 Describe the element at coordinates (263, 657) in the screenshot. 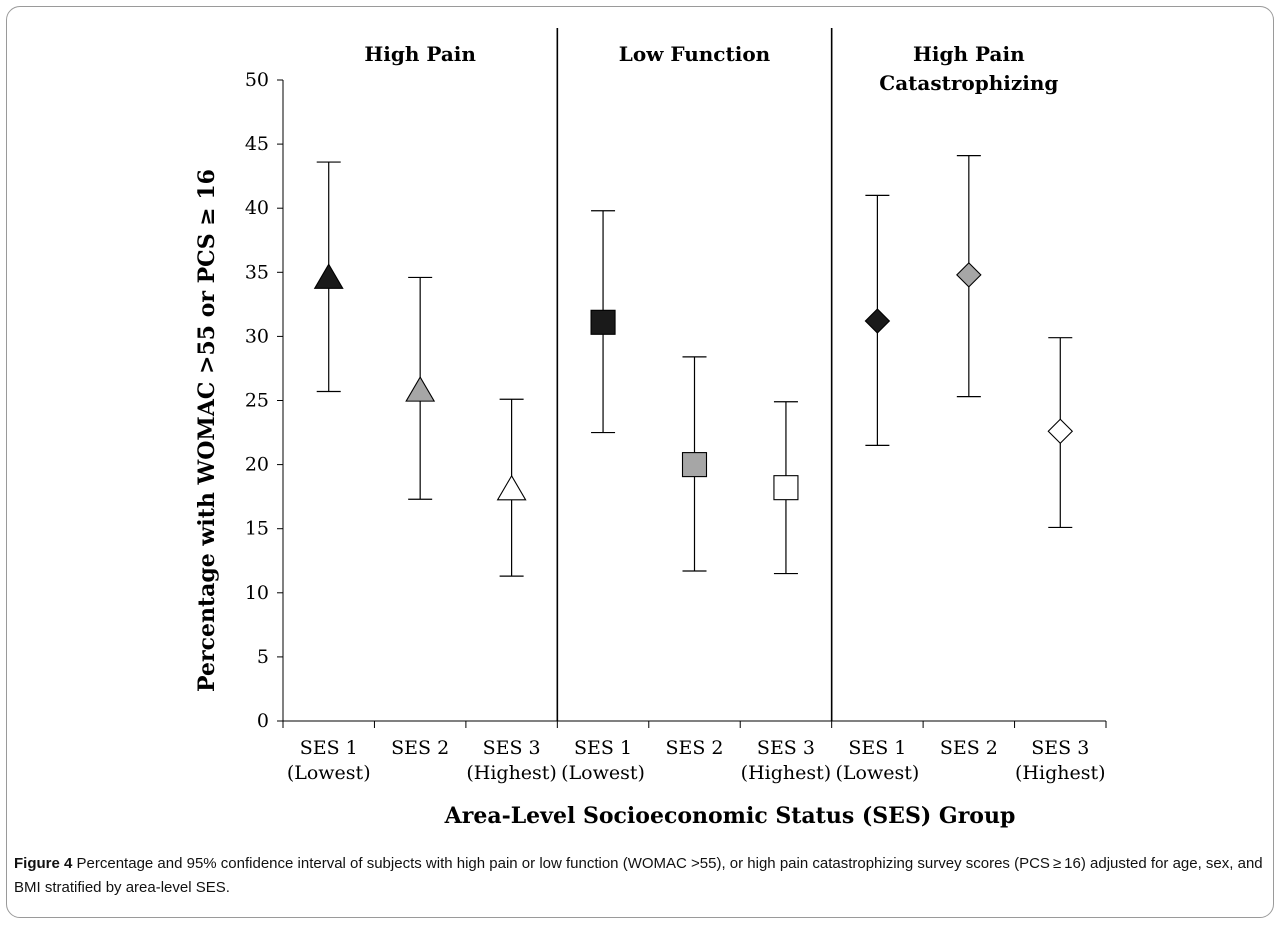

I see `y-tick-label: 5` at that location.